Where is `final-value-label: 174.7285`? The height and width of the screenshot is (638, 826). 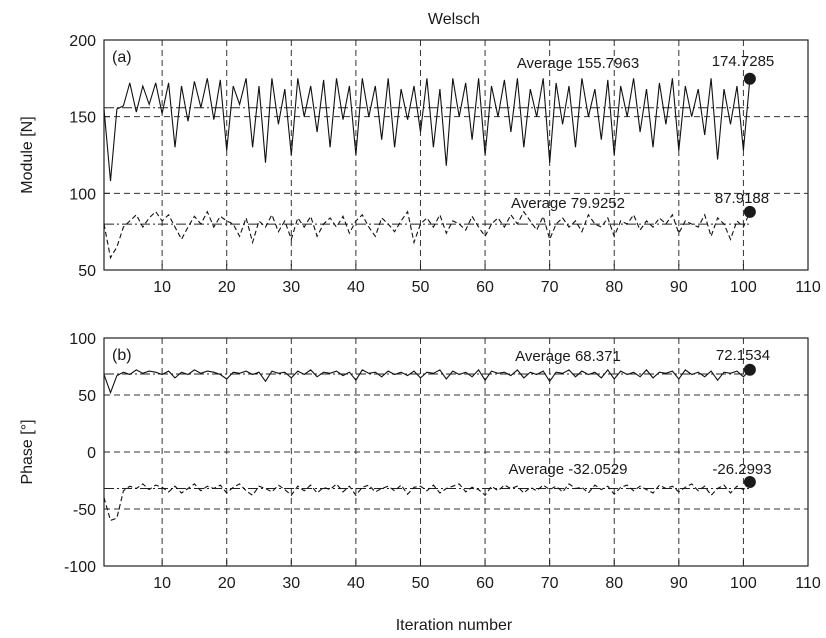
final-value-label: 174.7285 is located at coordinates (743, 61).